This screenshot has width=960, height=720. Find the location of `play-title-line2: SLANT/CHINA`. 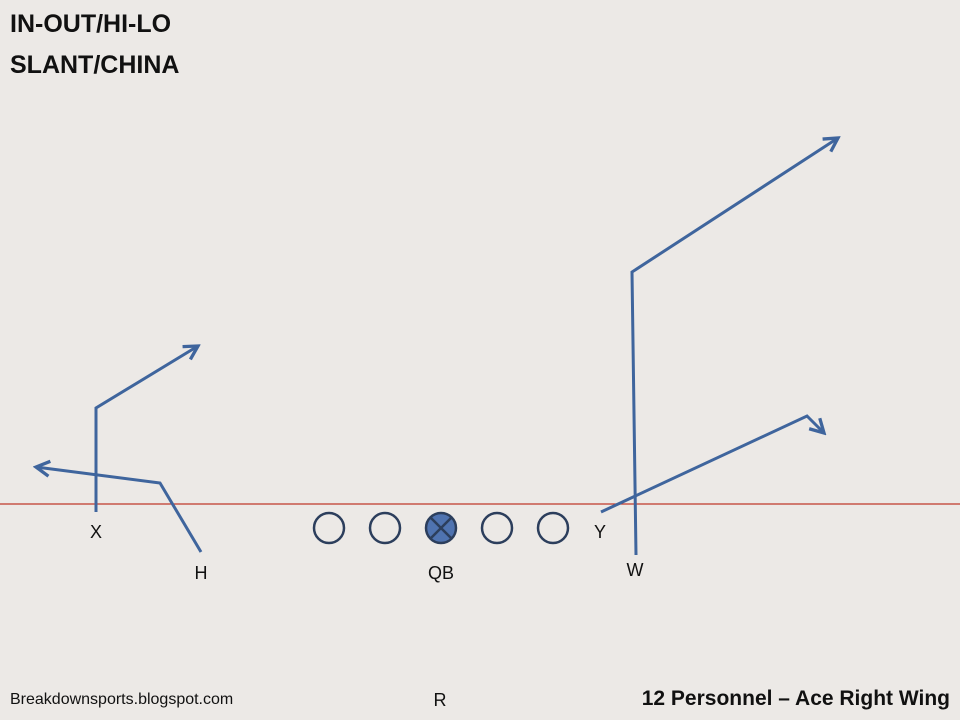

play-title-line2: SLANT/CHINA is located at coordinates (95, 65).